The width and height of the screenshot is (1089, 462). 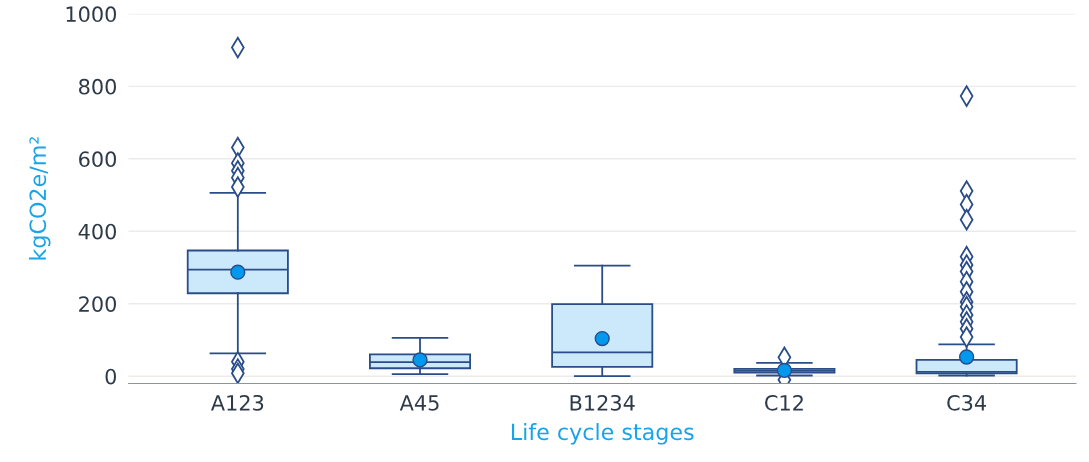 What do you see at coordinates (784, 402) in the screenshot?
I see `x-tick-label: C12` at bounding box center [784, 402].